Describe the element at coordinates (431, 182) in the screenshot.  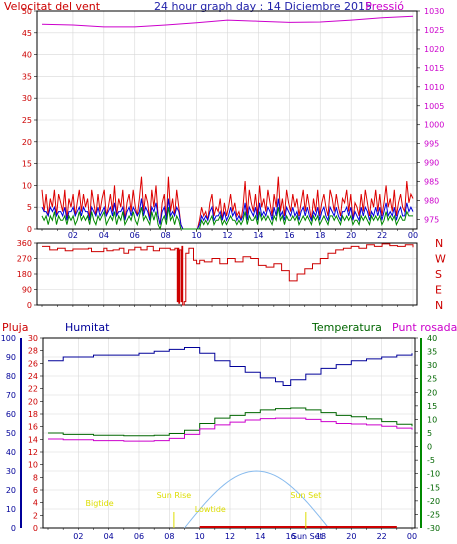
I see `pressure-y-tick-label: 985` at that location.